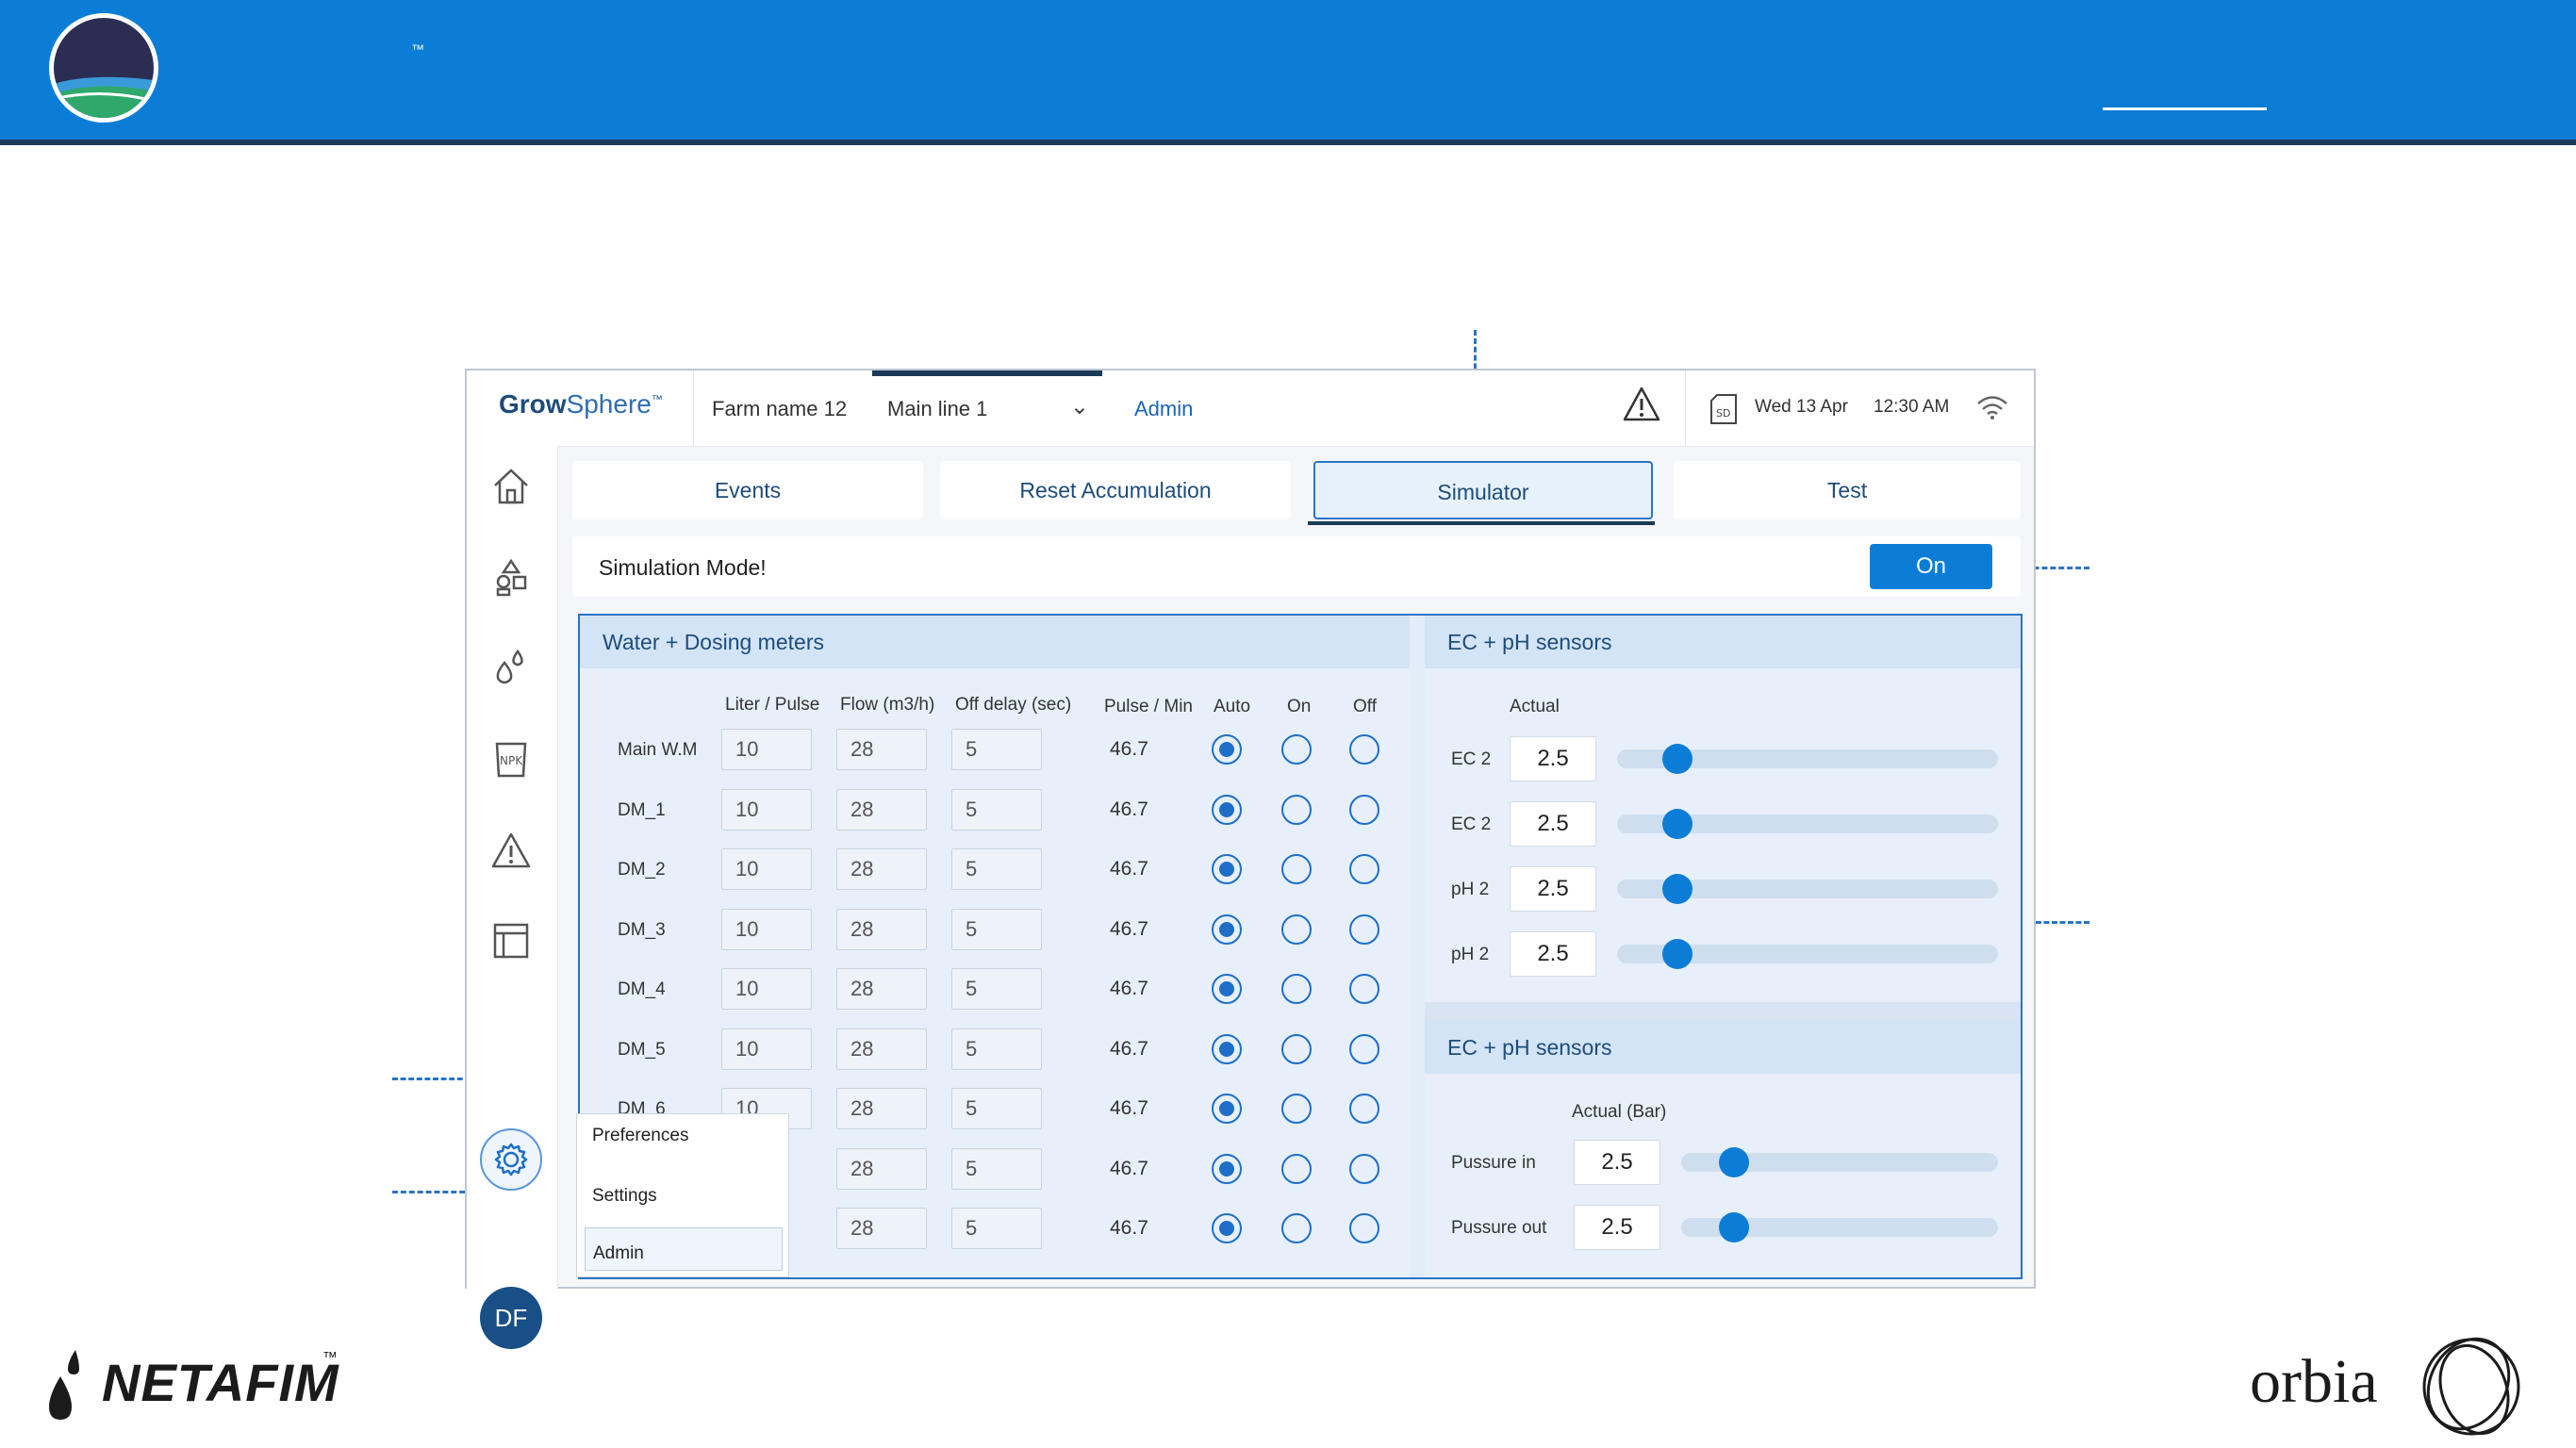 This screenshot has width=2576, height=1448. Describe the element at coordinates (1931, 566) in the screenshot. I see `simulation-toggle-button: On` at that location.